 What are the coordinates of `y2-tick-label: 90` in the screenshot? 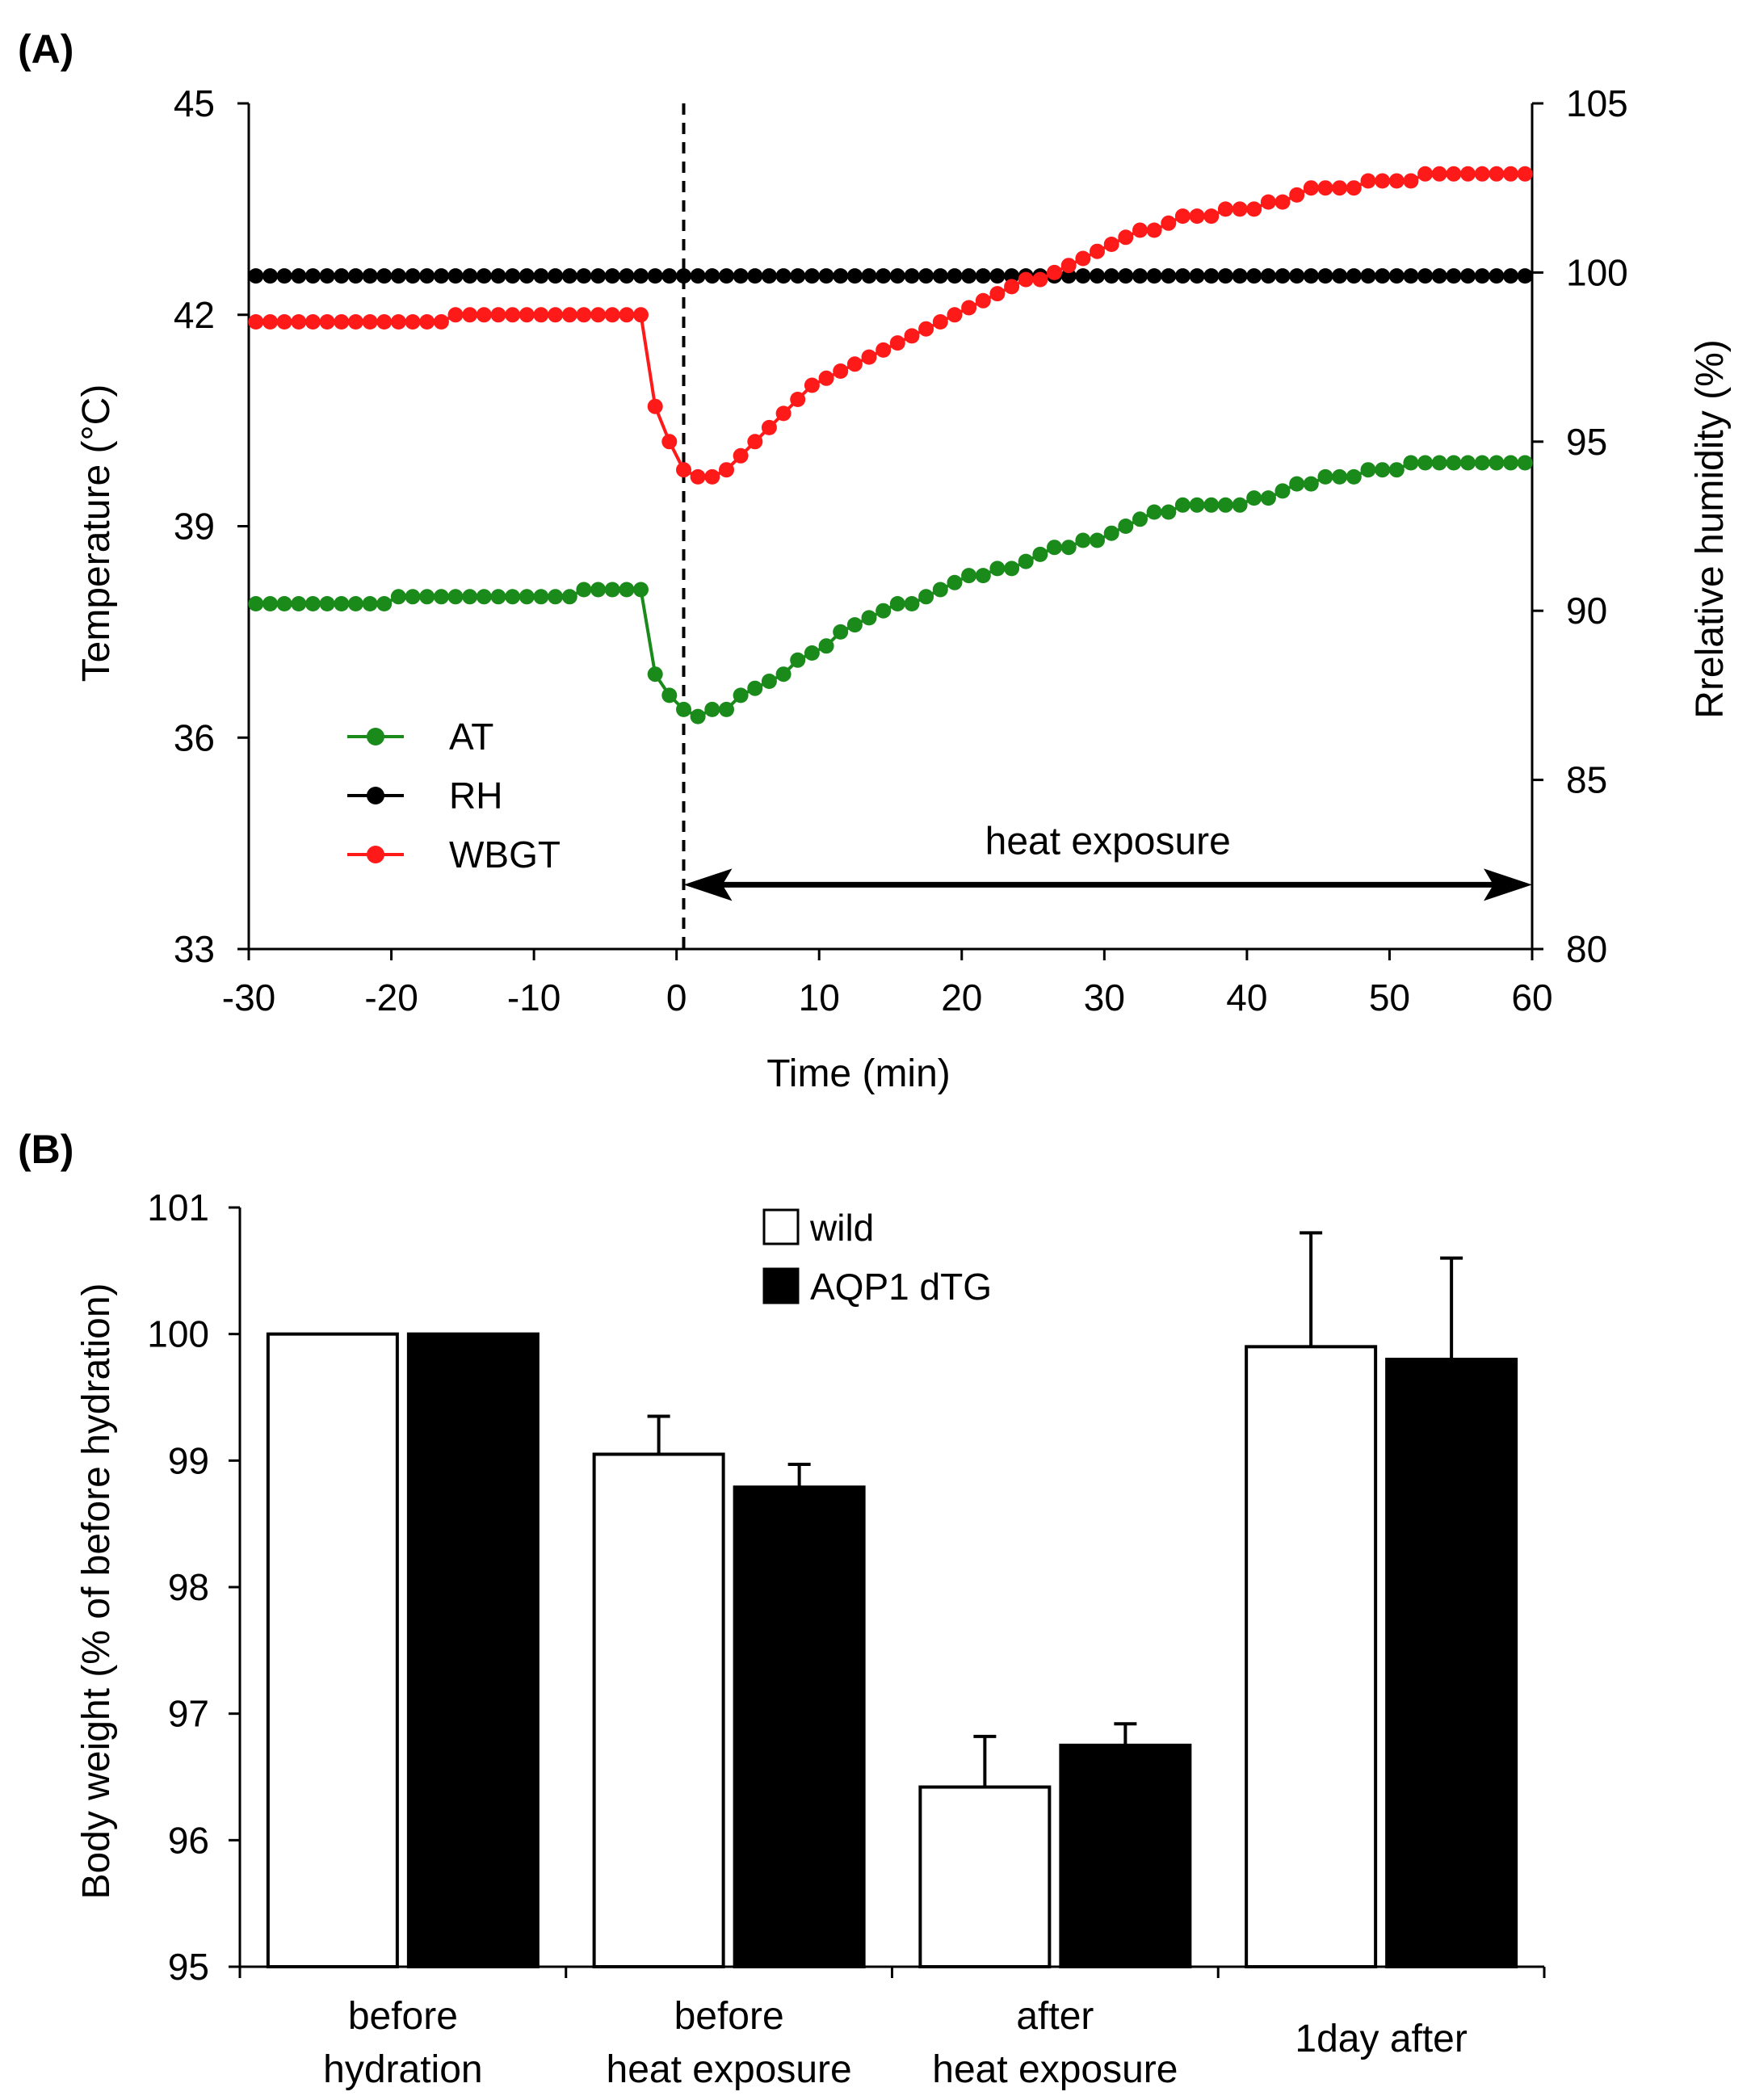 It's located at (1586, 611).